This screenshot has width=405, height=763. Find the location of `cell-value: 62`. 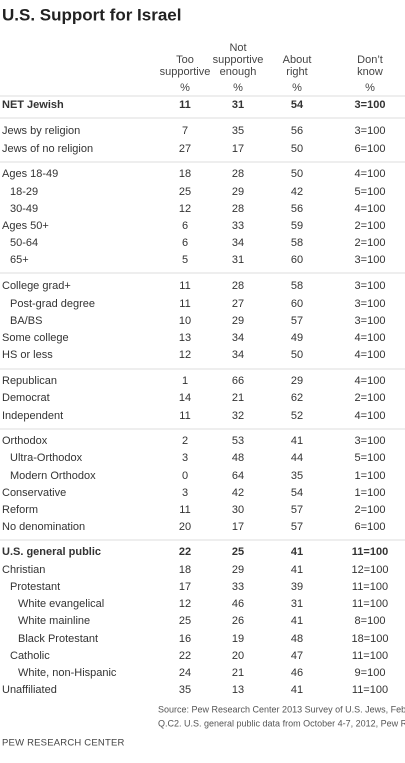

cell-value: 62 is located at coordinates (297, 398).